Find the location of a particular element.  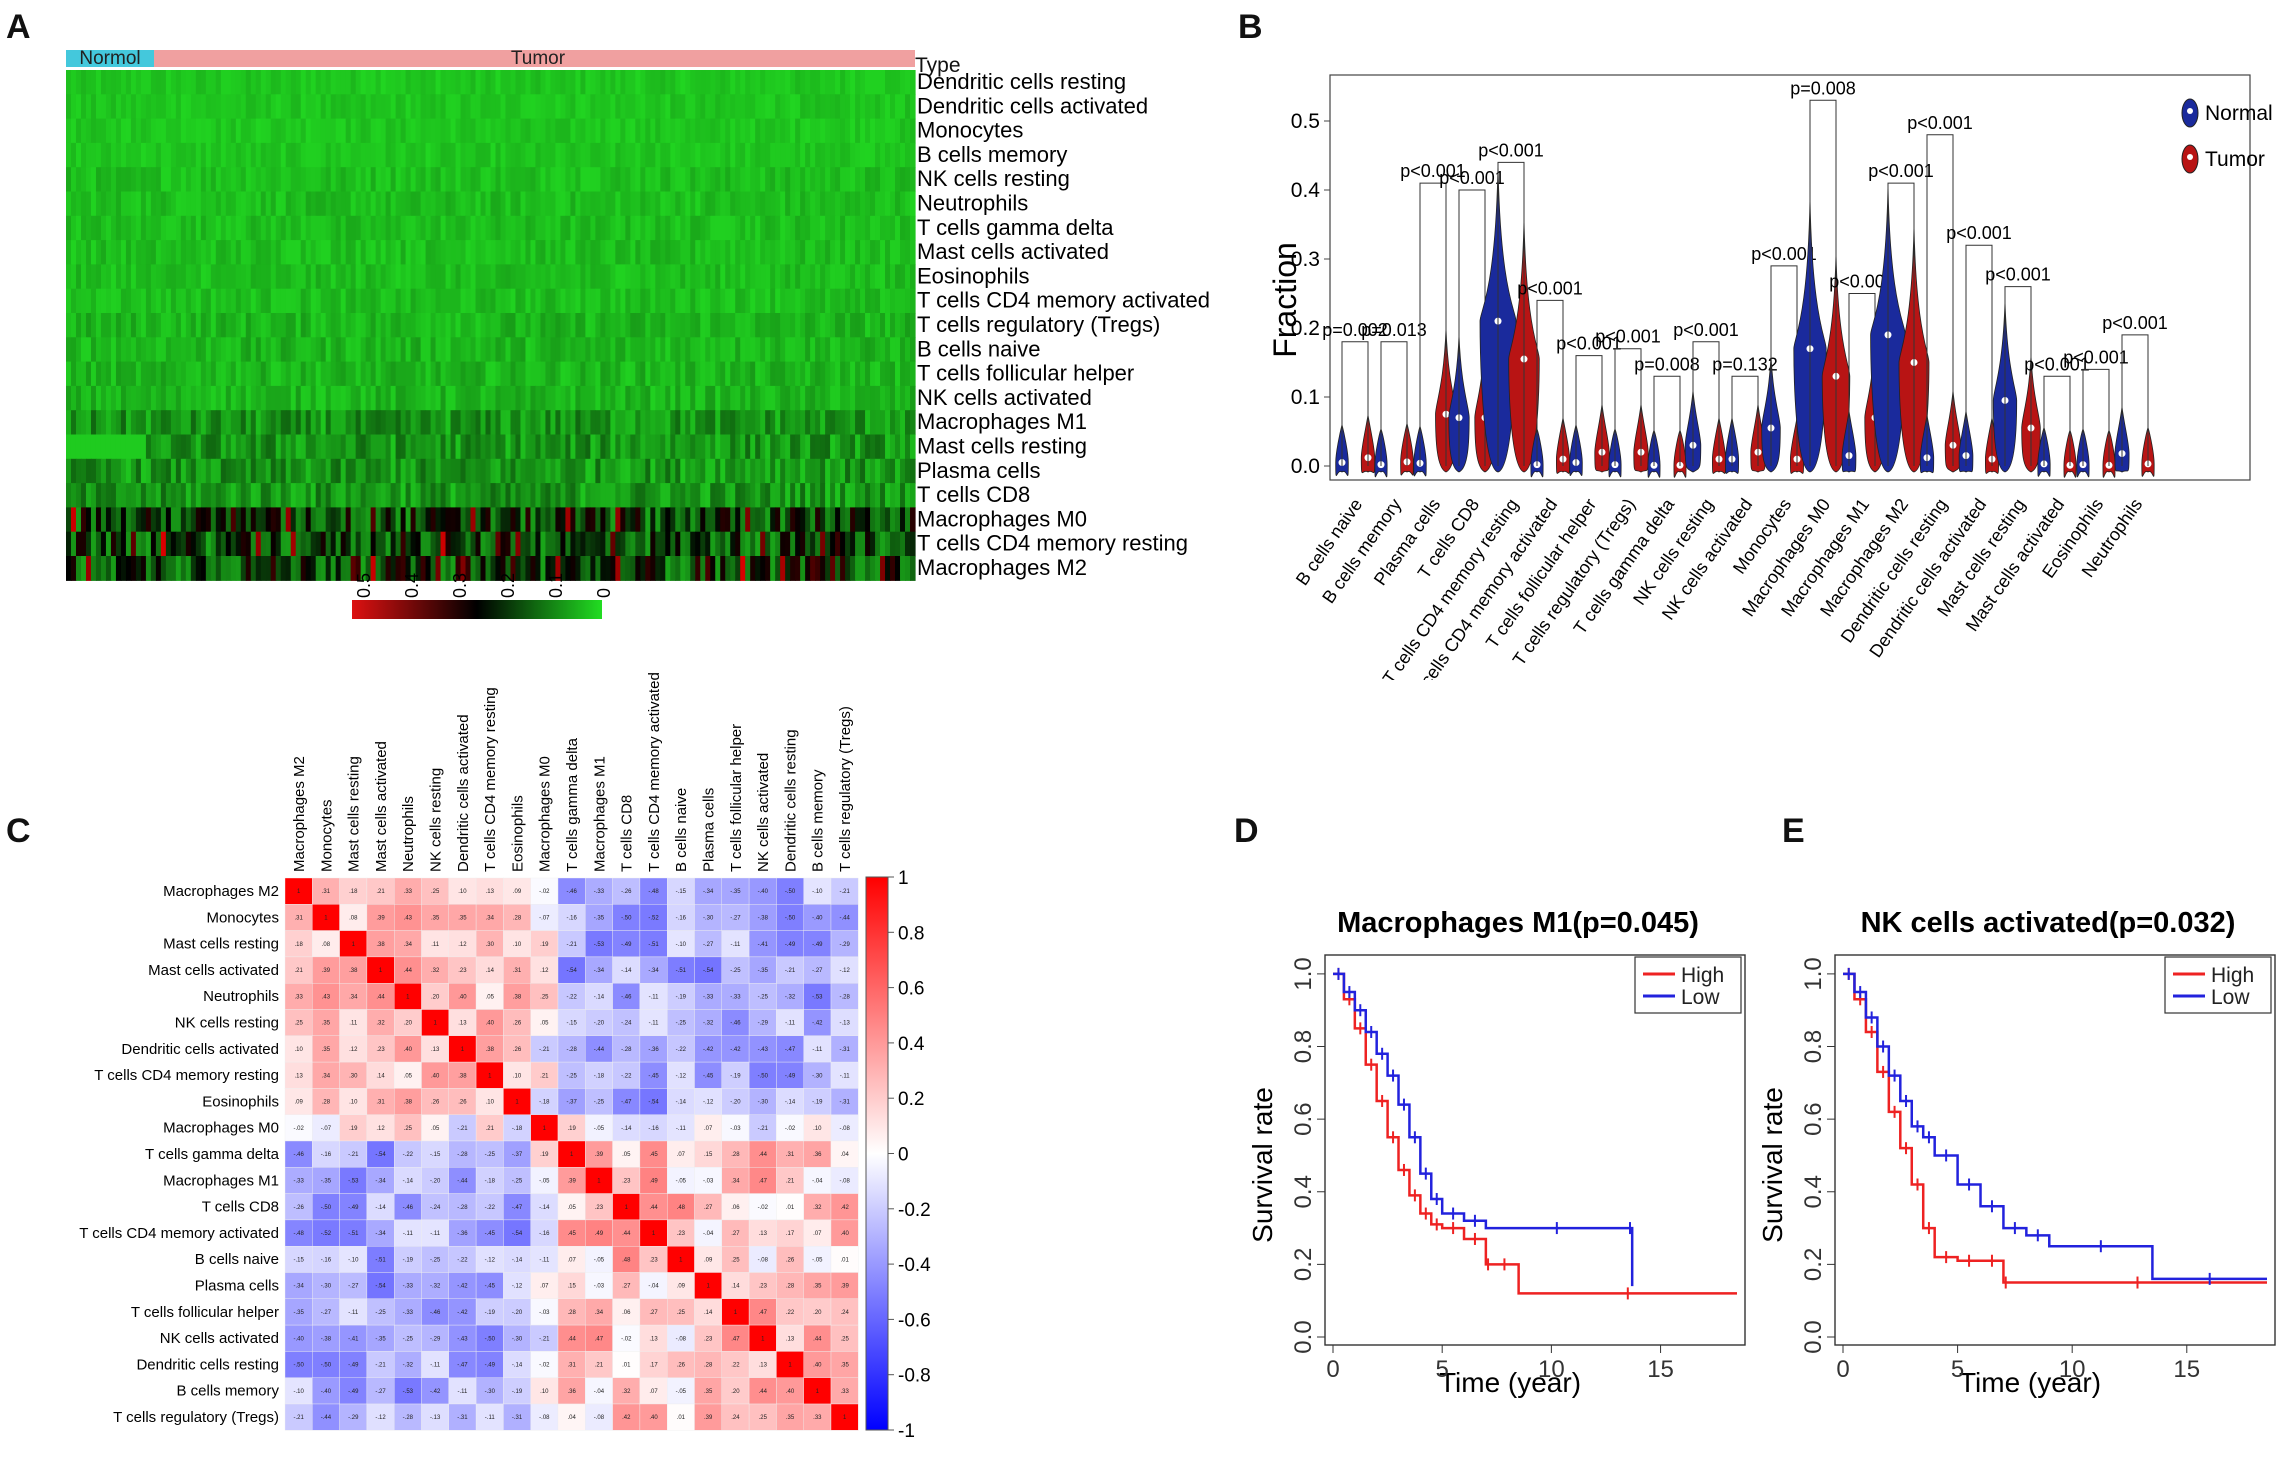

correlation-value: 1 is located at coordinates (354, 945).